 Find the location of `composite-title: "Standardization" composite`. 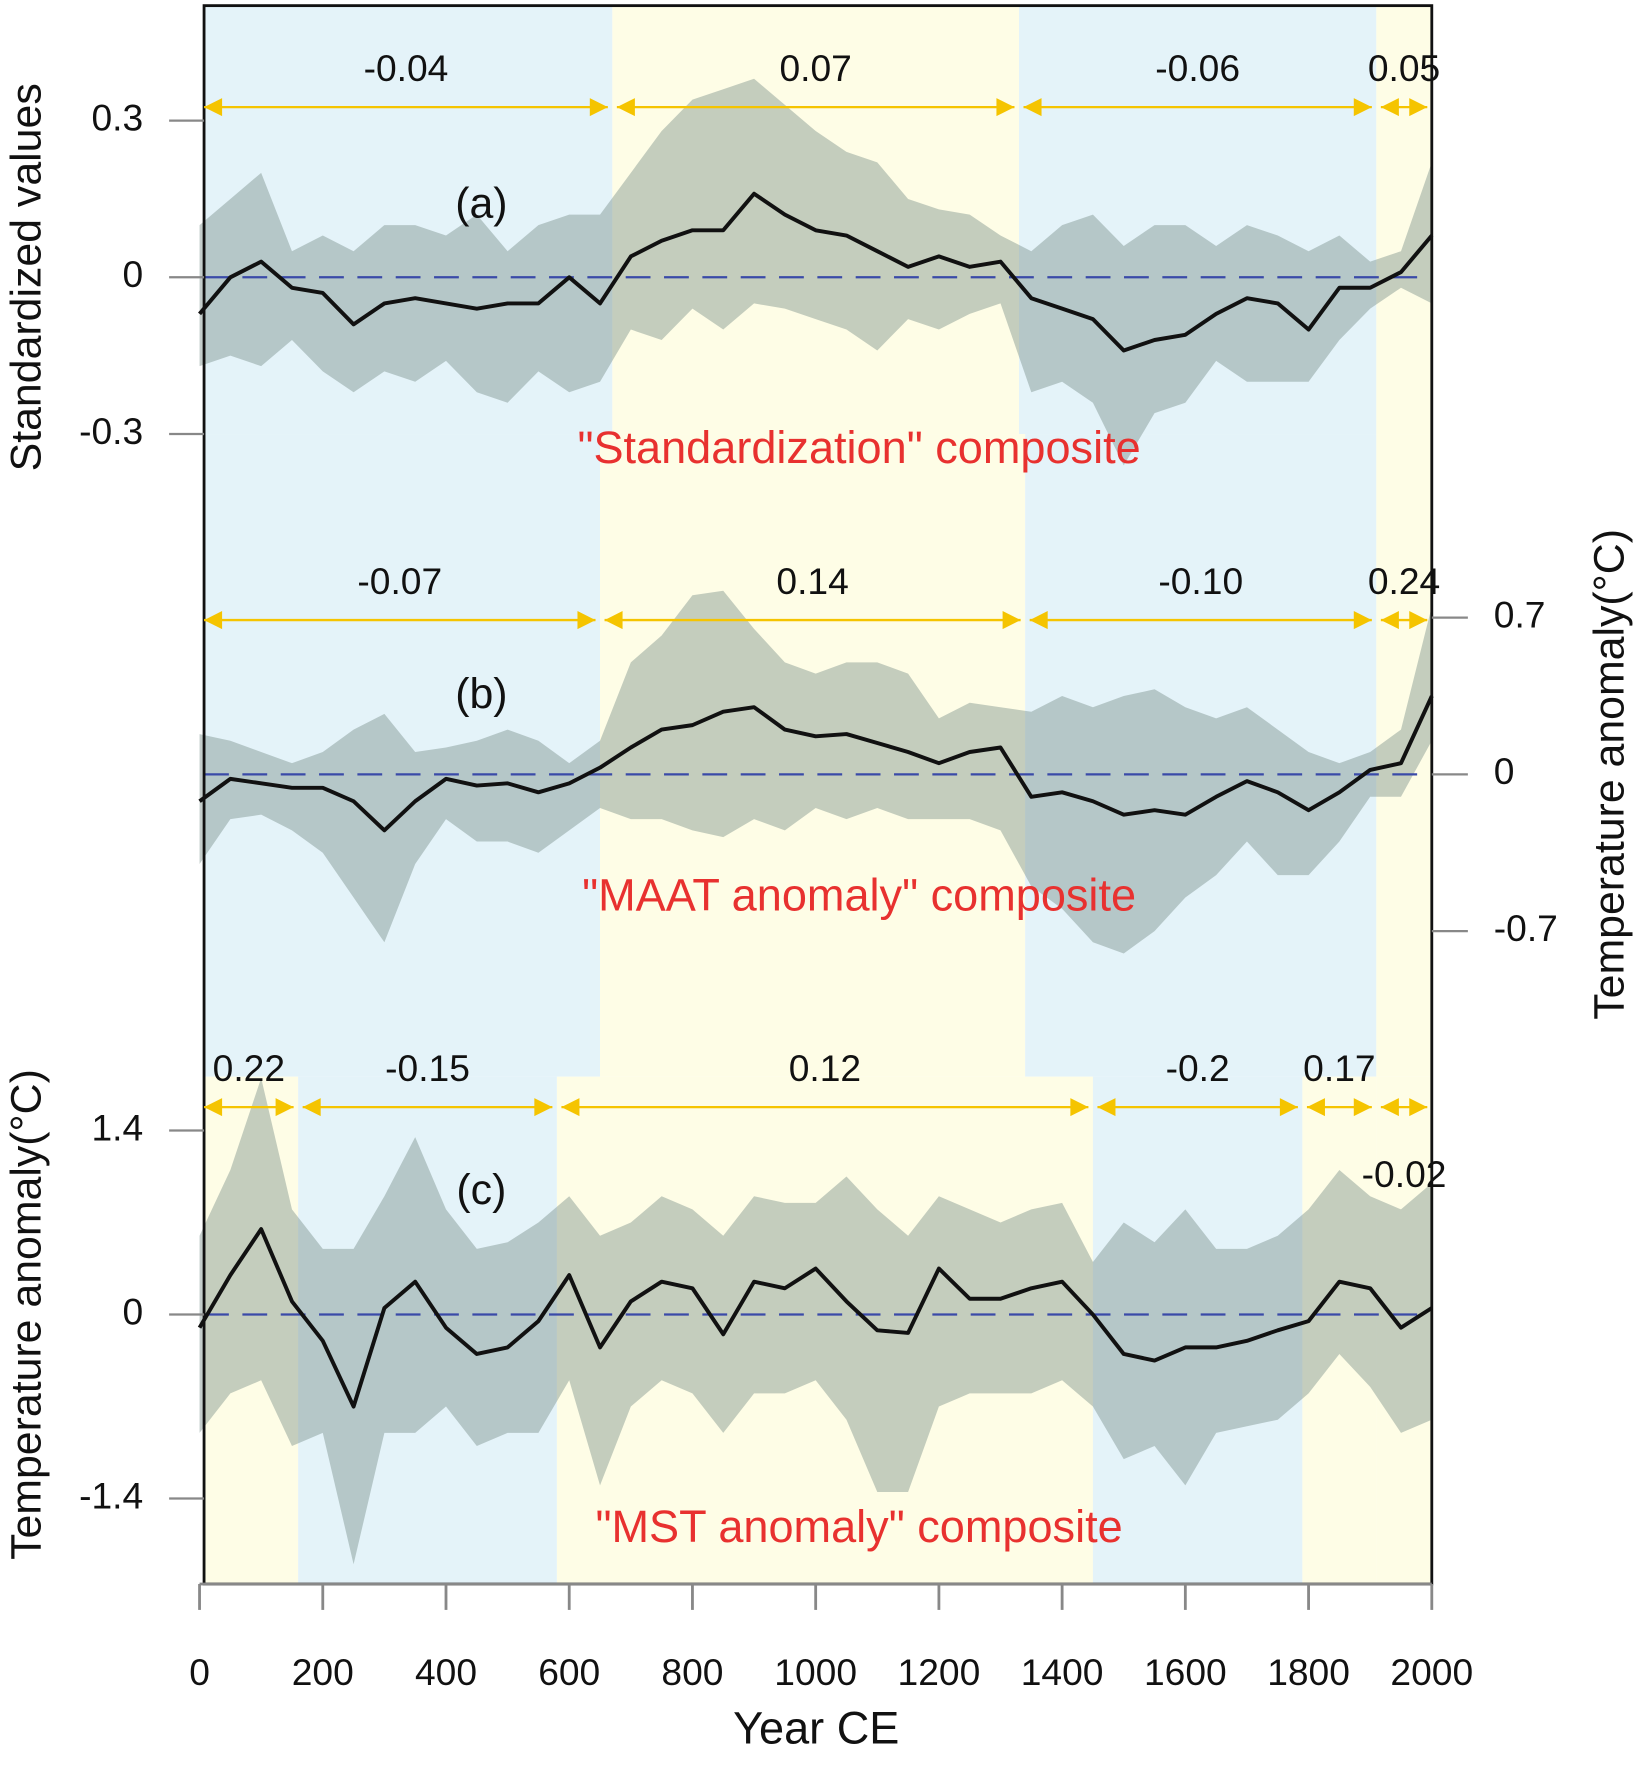

composite-title: "Standardization" composite is located at coordinates (858, 447).